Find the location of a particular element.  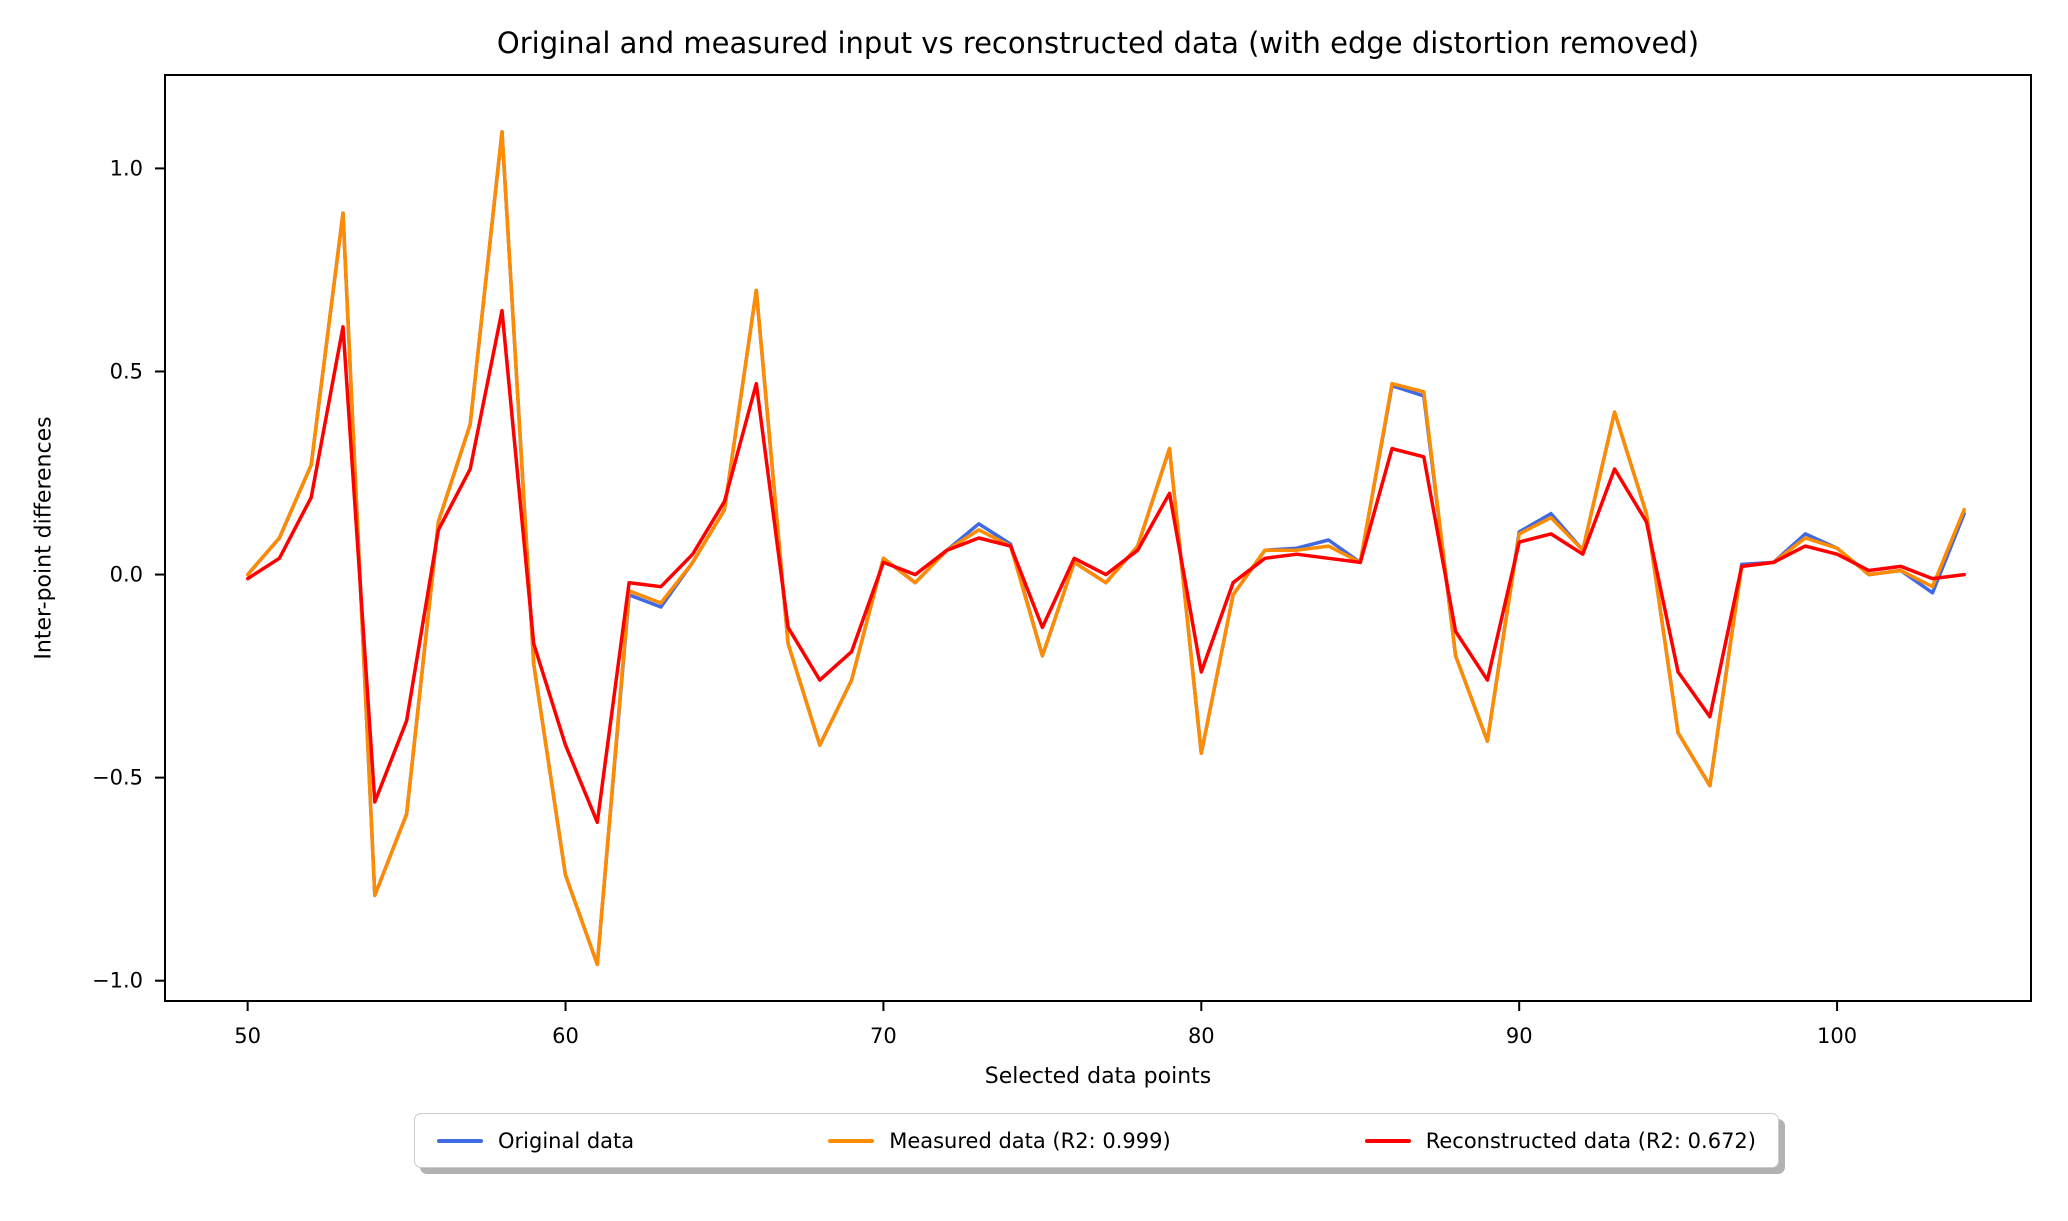

measured-line-swatch is located at coordinates (851, 1140).